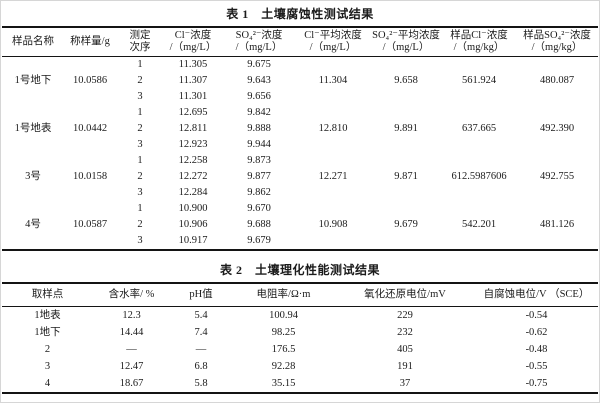 The image size is (600, 403). What do you see at coordinates (140, 47) in the screenshot?
I see `header-line: 次序` at bounding box center [140, 47].